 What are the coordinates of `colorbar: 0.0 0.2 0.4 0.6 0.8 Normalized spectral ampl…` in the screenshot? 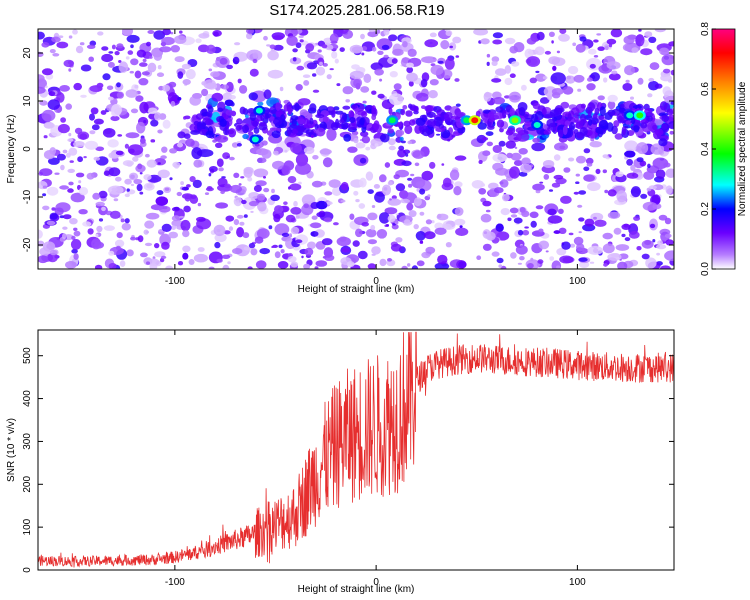 It's located at (724, 149).